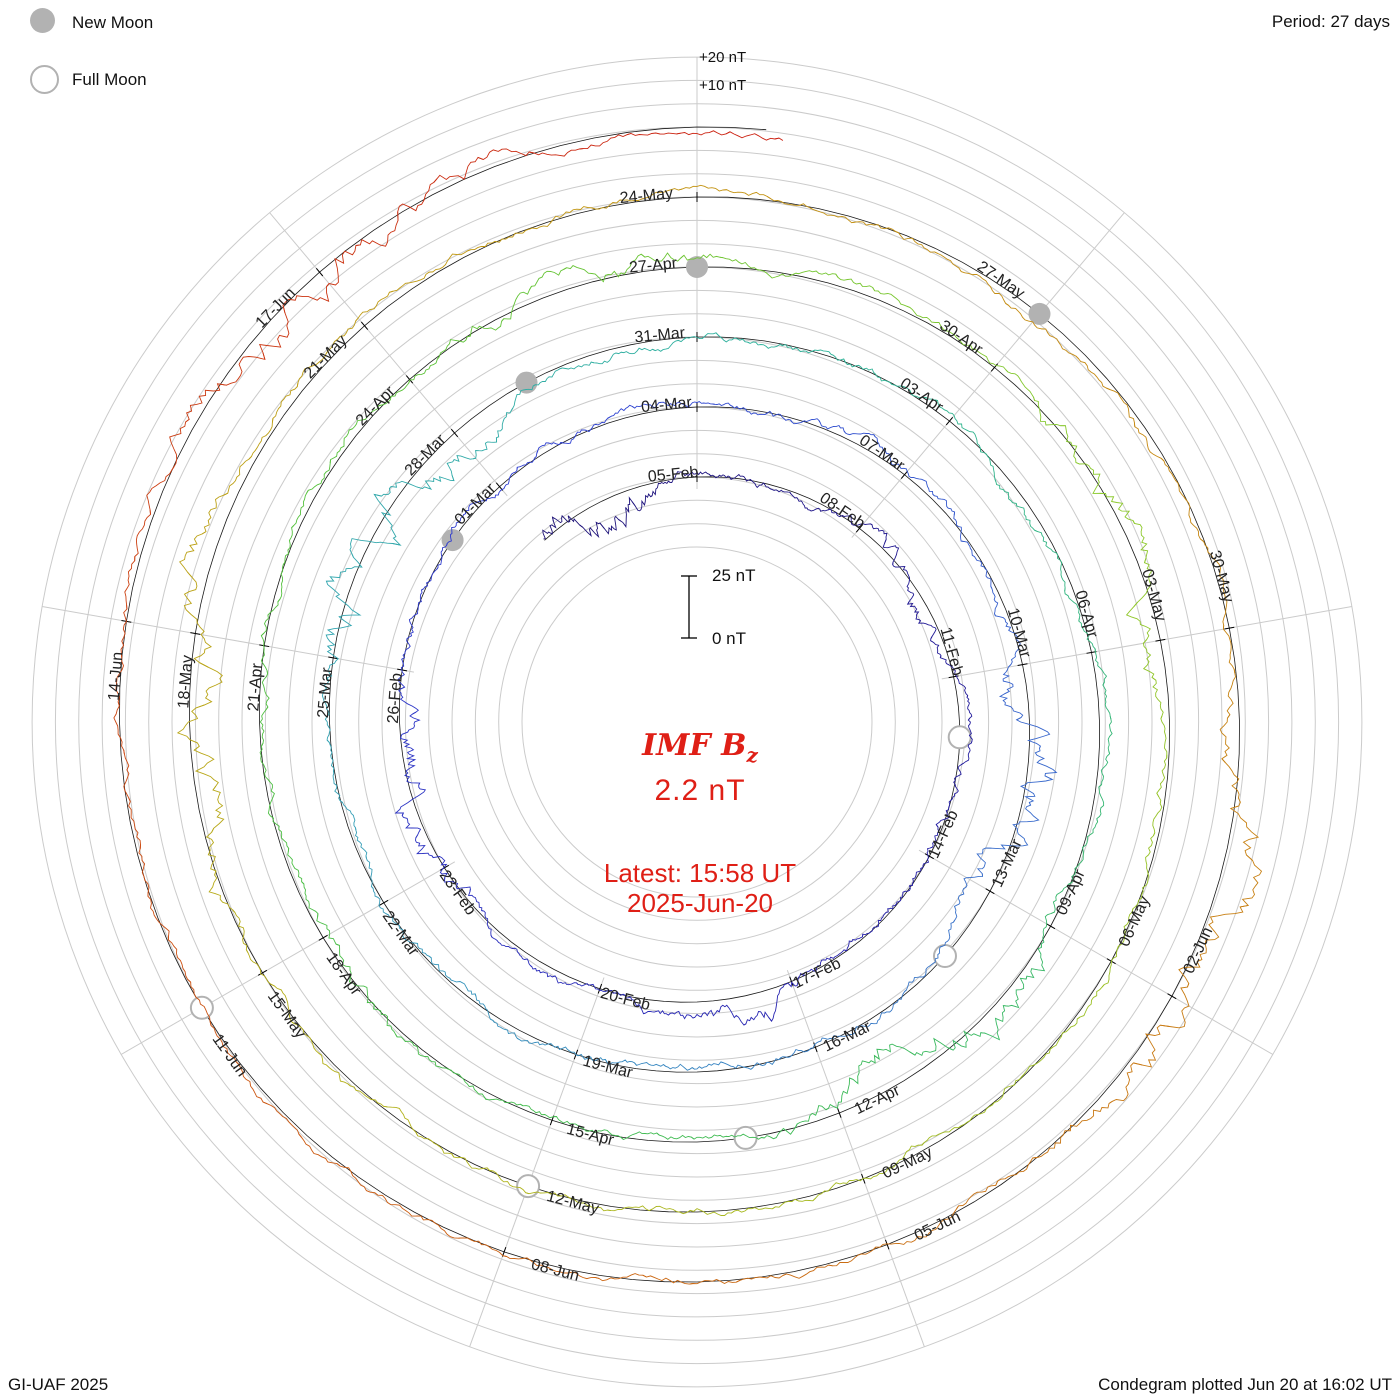 The width and height of the screenshot is (1400, 1400). Describe the element at coordinates (1221, 577) in the screenshot. I see `date-tick-label: 30-May` at that location.